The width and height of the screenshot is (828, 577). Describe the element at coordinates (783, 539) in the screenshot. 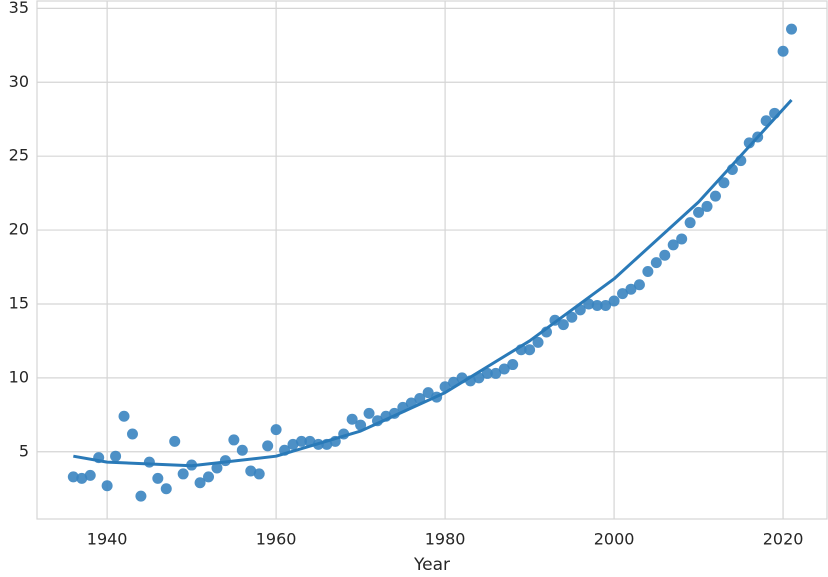

I see `x-tick-label: 2020` at that location.